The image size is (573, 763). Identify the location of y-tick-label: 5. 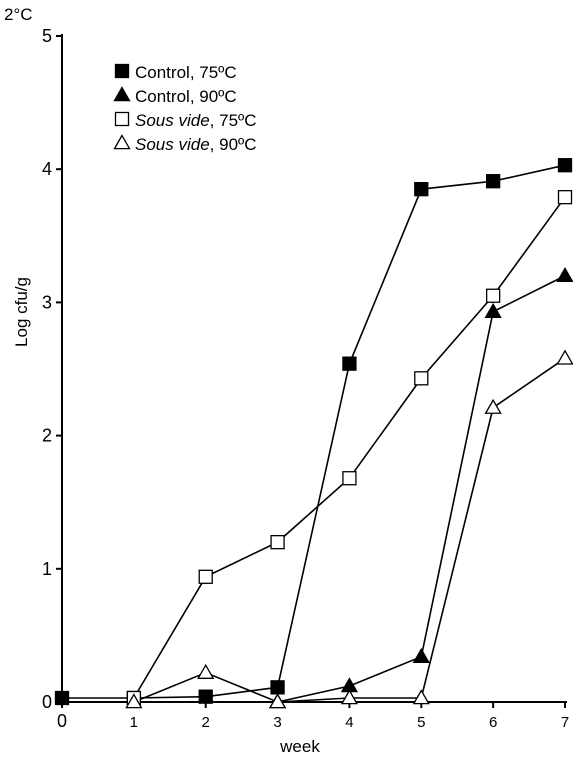
(47, 36).